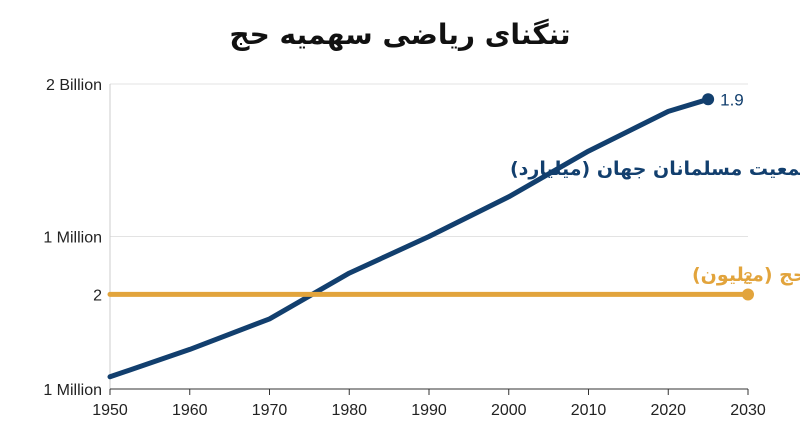  Describe the element at coordinates (668, 410) in the screenshot. I see `x-tick-label: 2020` at that location.